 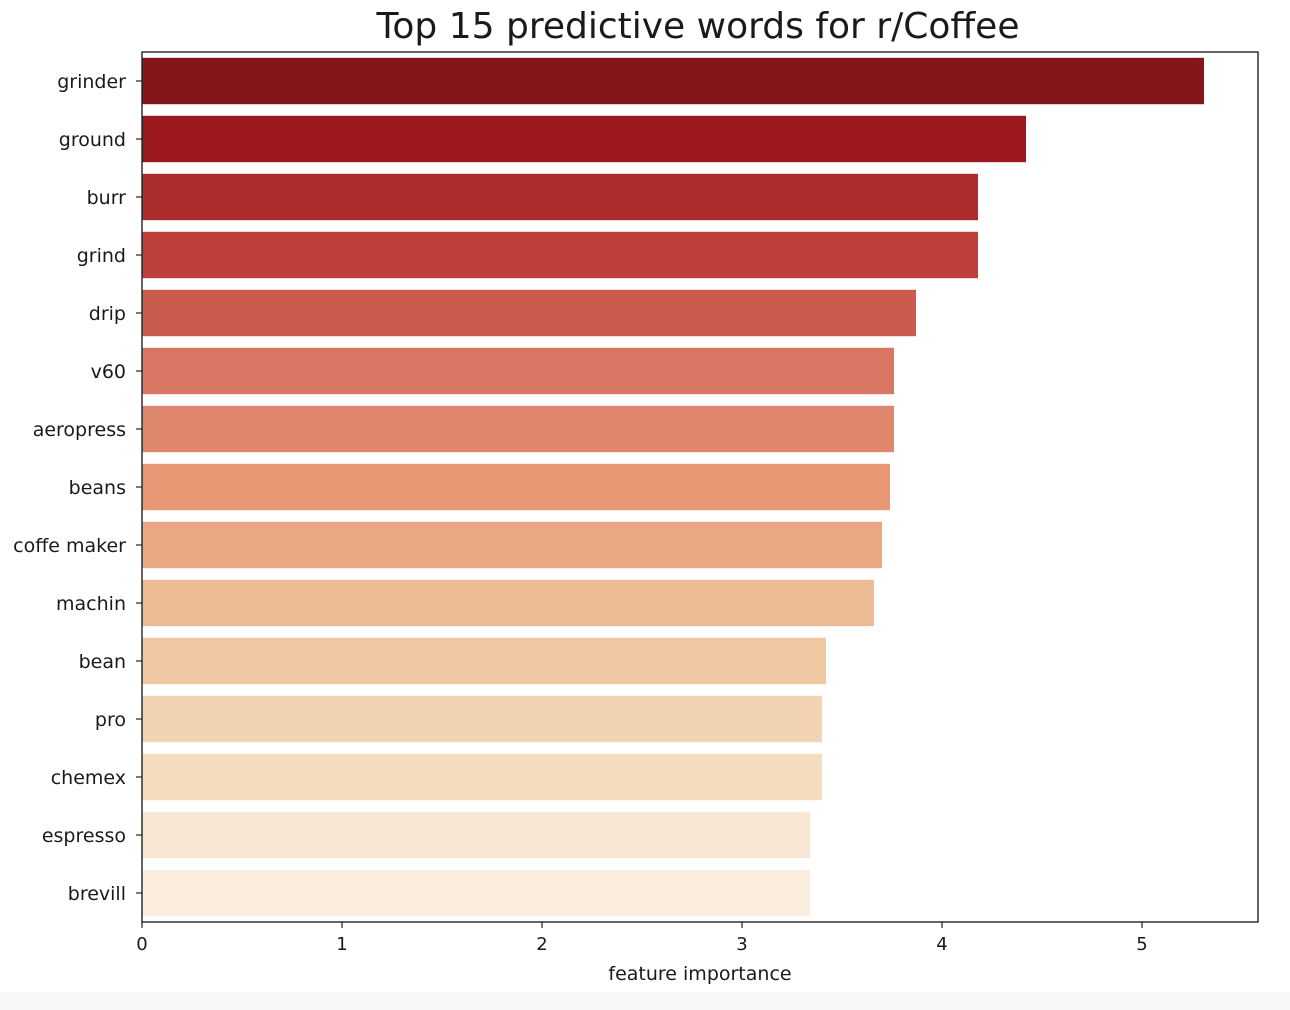 I want to click on bottom-strip, so click(x=645, y=1001).